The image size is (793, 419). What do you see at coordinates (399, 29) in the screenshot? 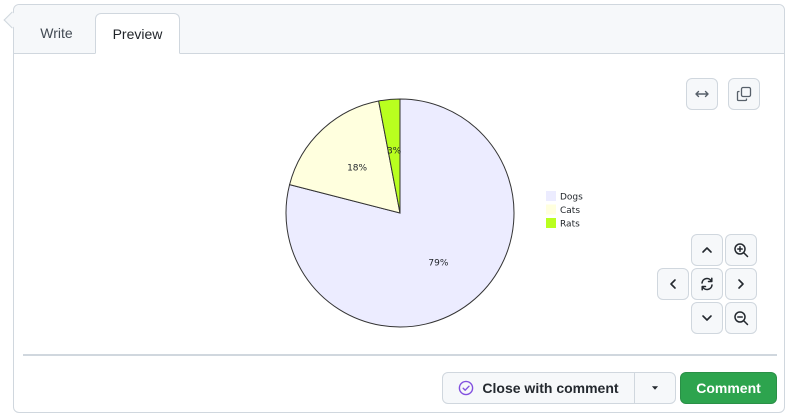
I see `tab-bar: Write Preview` at bounding box center [399, 29].